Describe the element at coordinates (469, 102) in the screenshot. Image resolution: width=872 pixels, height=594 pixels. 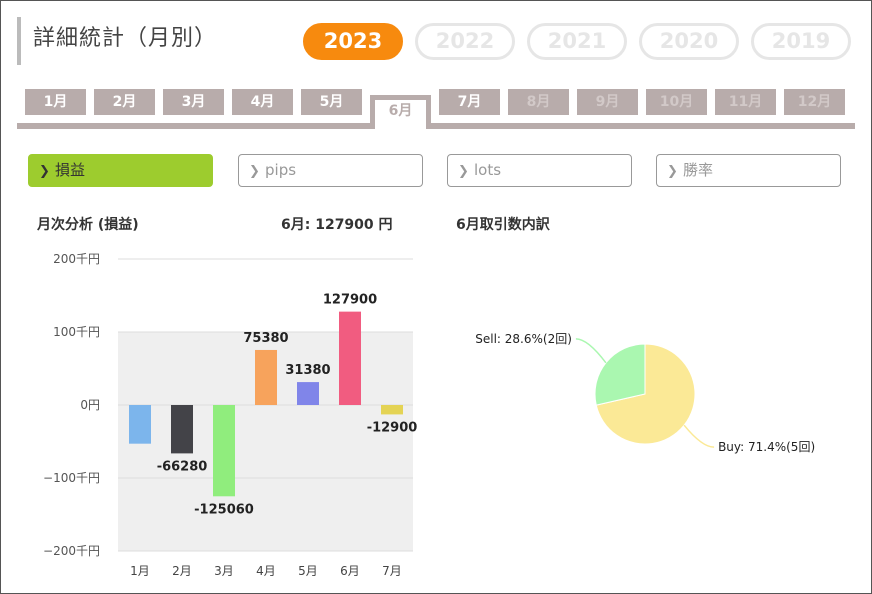
I see `month-tab-7: 7月` at that location.